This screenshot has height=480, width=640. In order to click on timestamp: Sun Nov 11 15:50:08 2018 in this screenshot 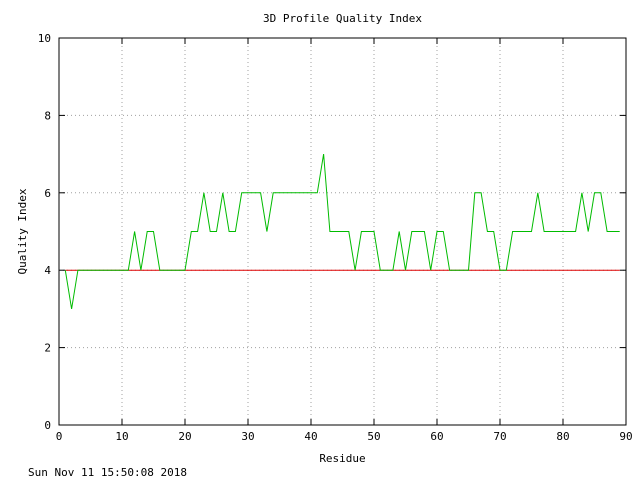, I will do `click(107, 472)`.